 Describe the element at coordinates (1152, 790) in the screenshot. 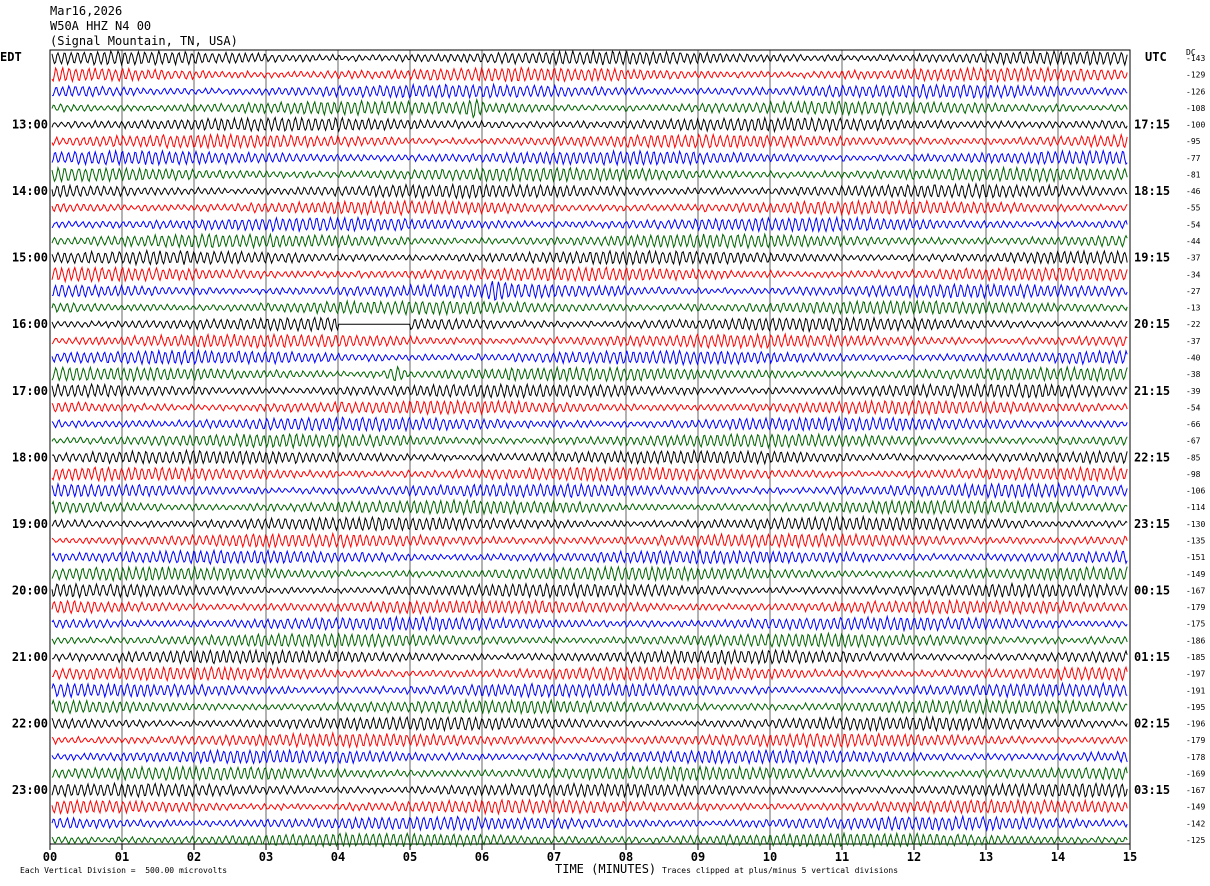

I see `utc-hour-label: 03:15` at that location.